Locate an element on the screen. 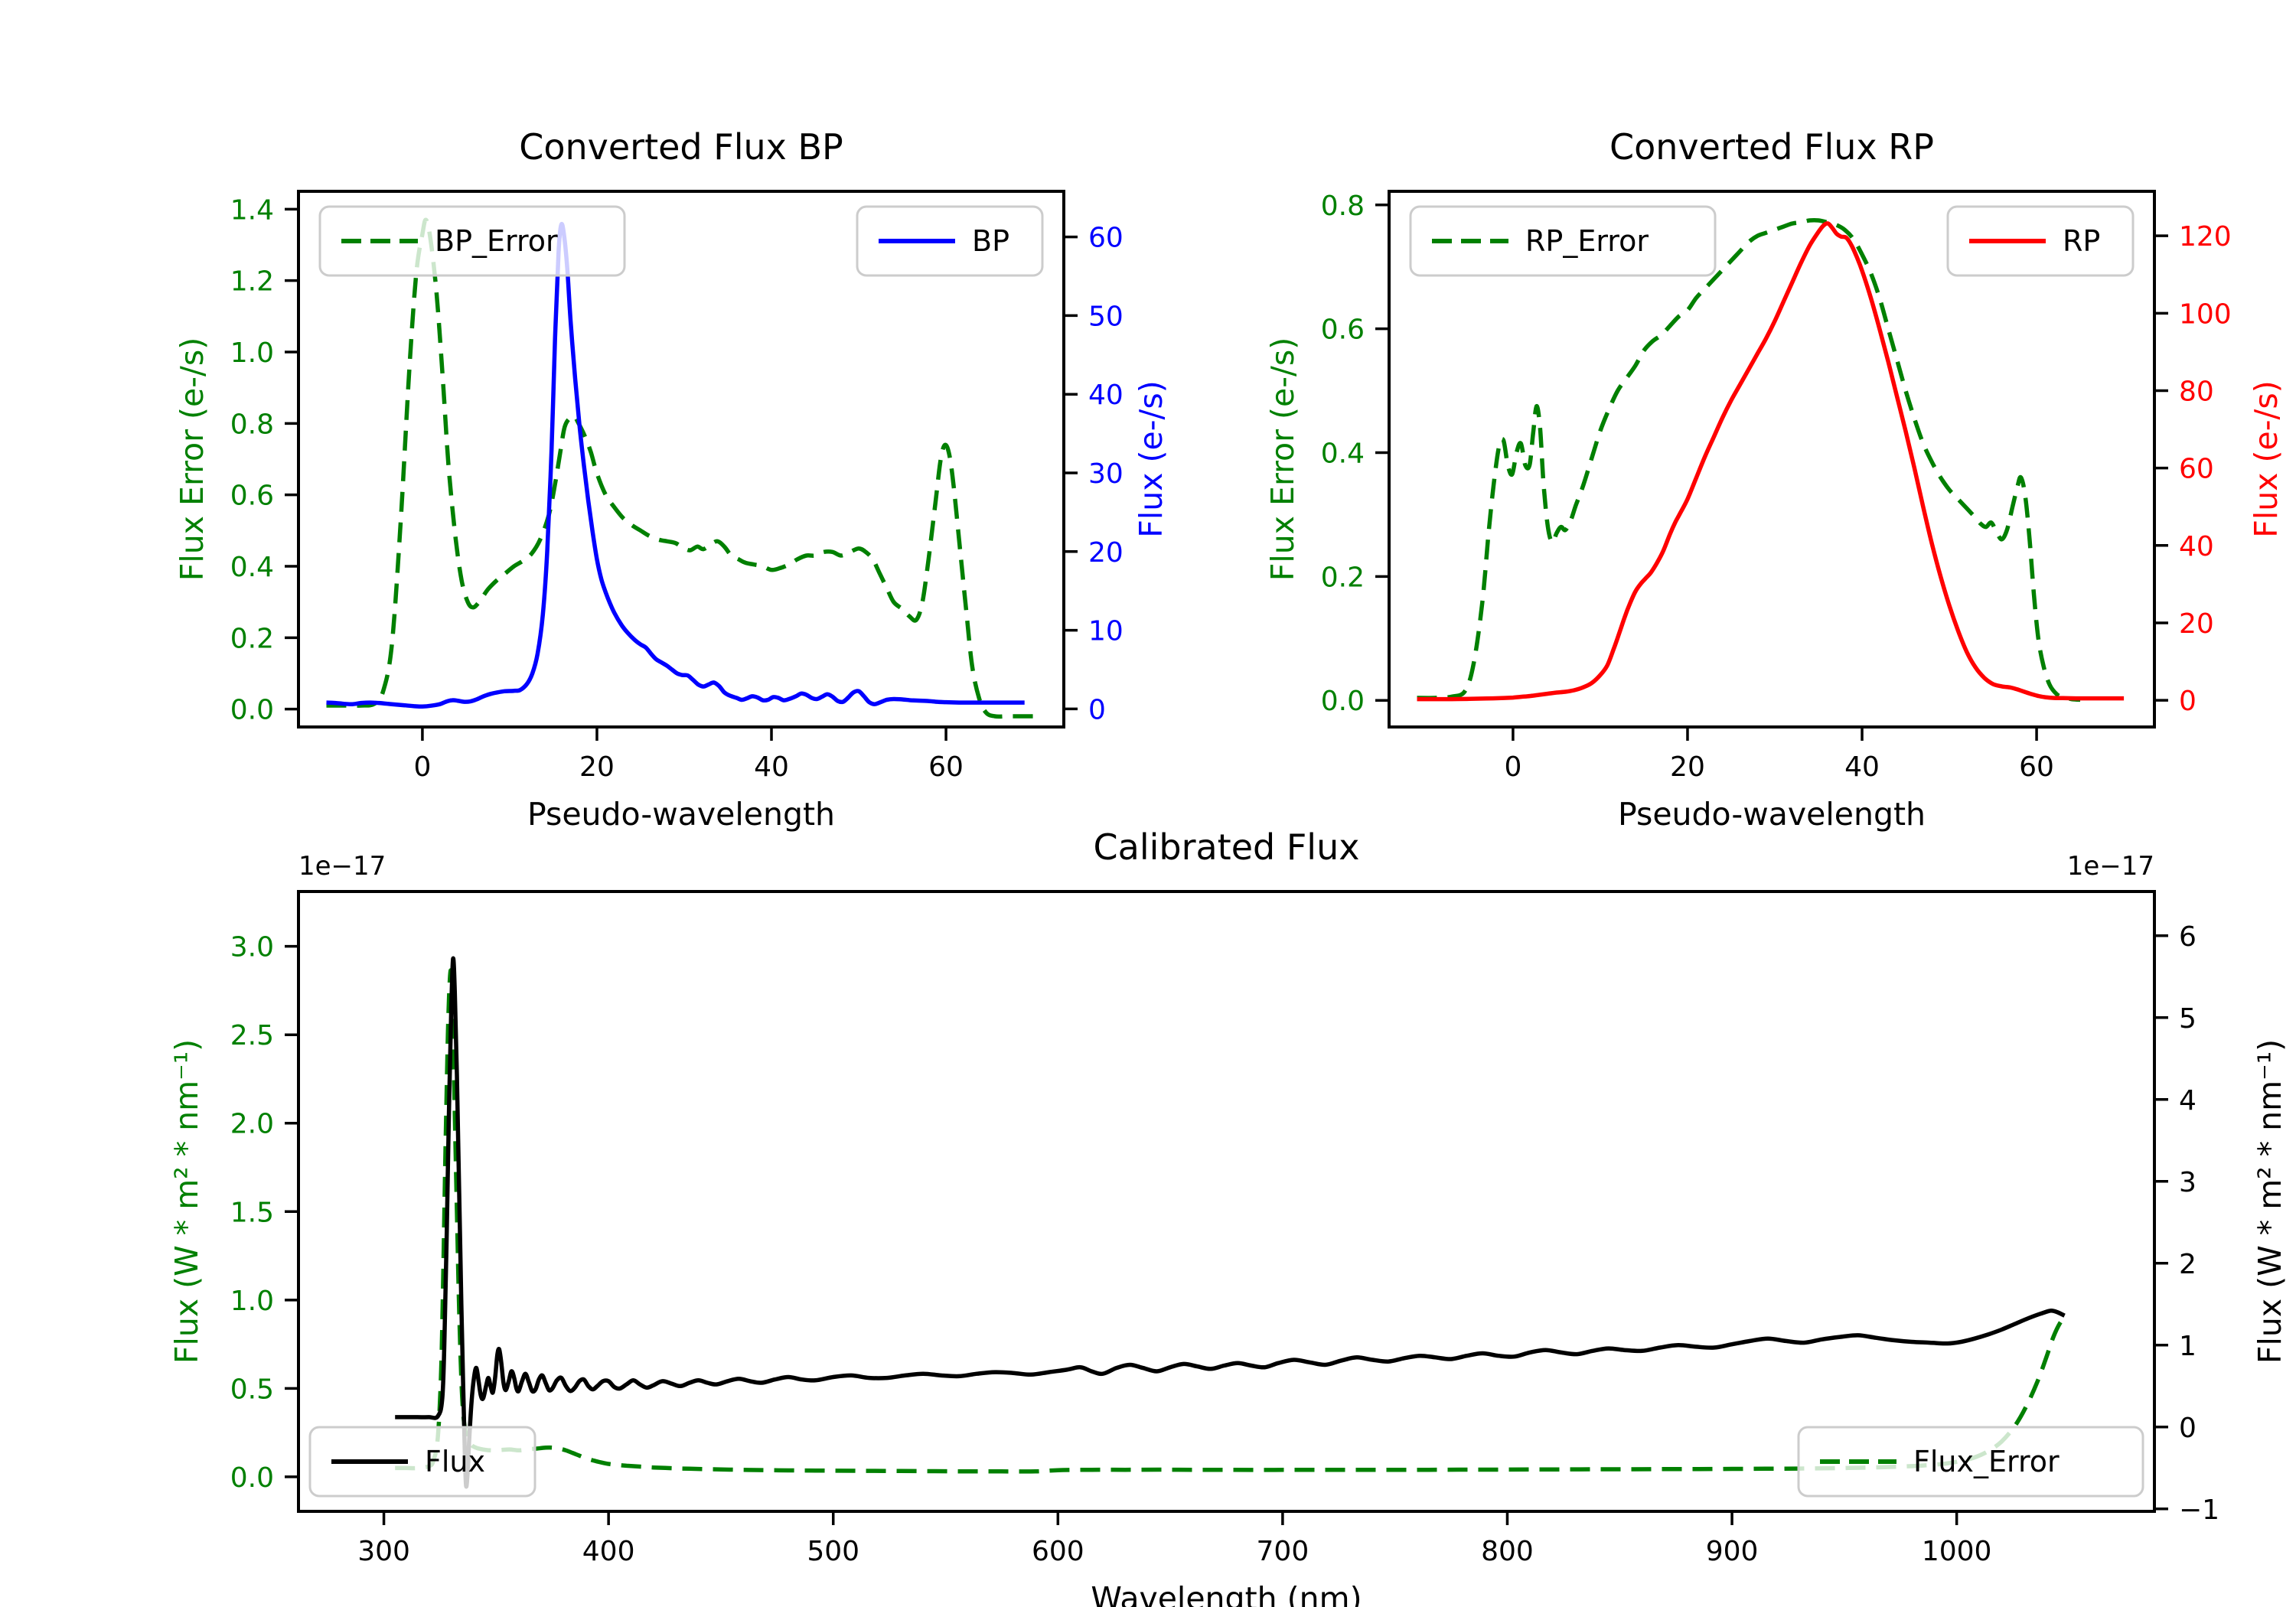  right-tick-label: 6 is located at coordinates (2188, 937).